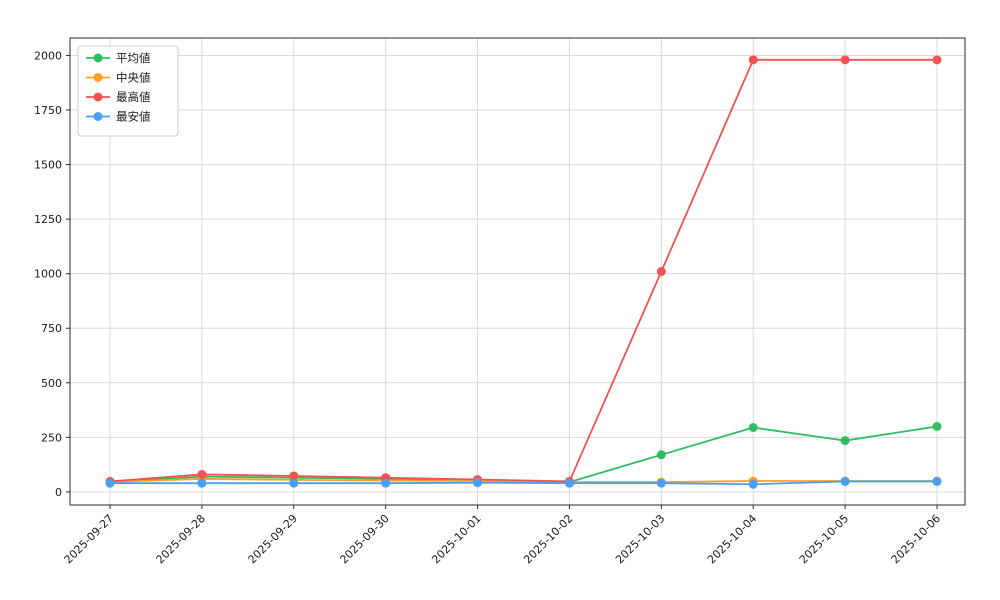 Image resolution: width=1000 pixels, height=600 pixels. What do you see at coordinates (133, 97) in the screenshot?
I see `legend-label-2: 最高値` at bounding box center [133, 97].